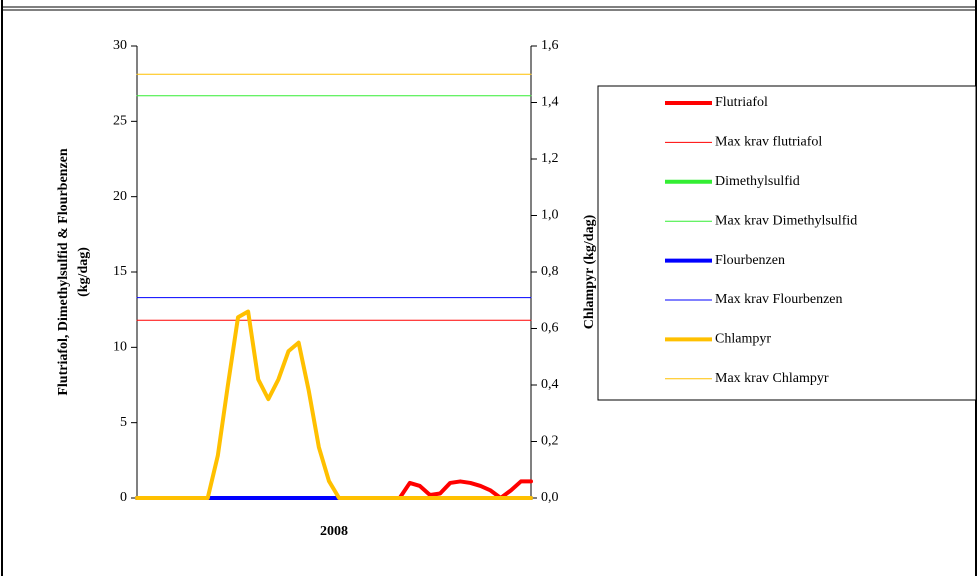  I want to click on y2-tick-label: 0,0, so click(550, 497).